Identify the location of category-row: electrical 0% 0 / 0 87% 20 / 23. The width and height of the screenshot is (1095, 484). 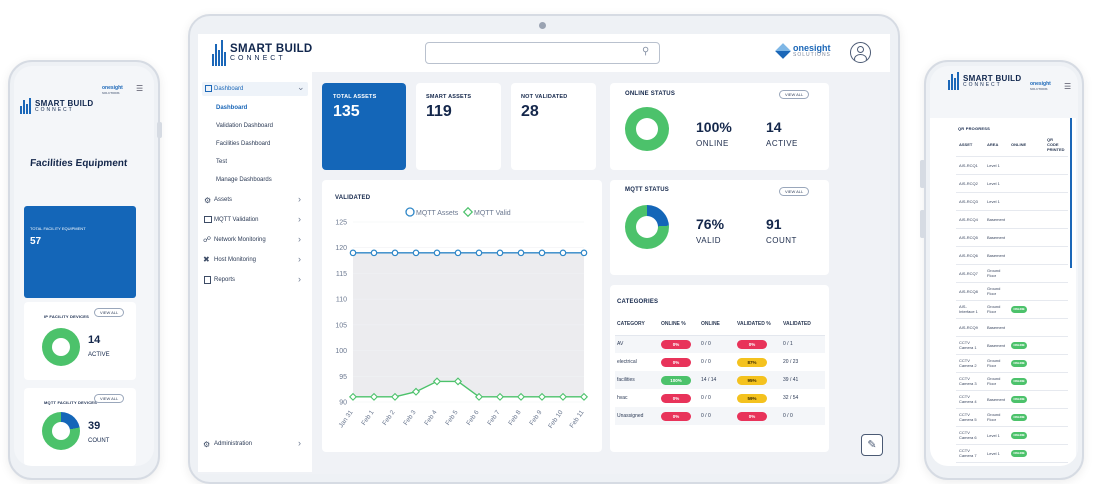
(720, 362).